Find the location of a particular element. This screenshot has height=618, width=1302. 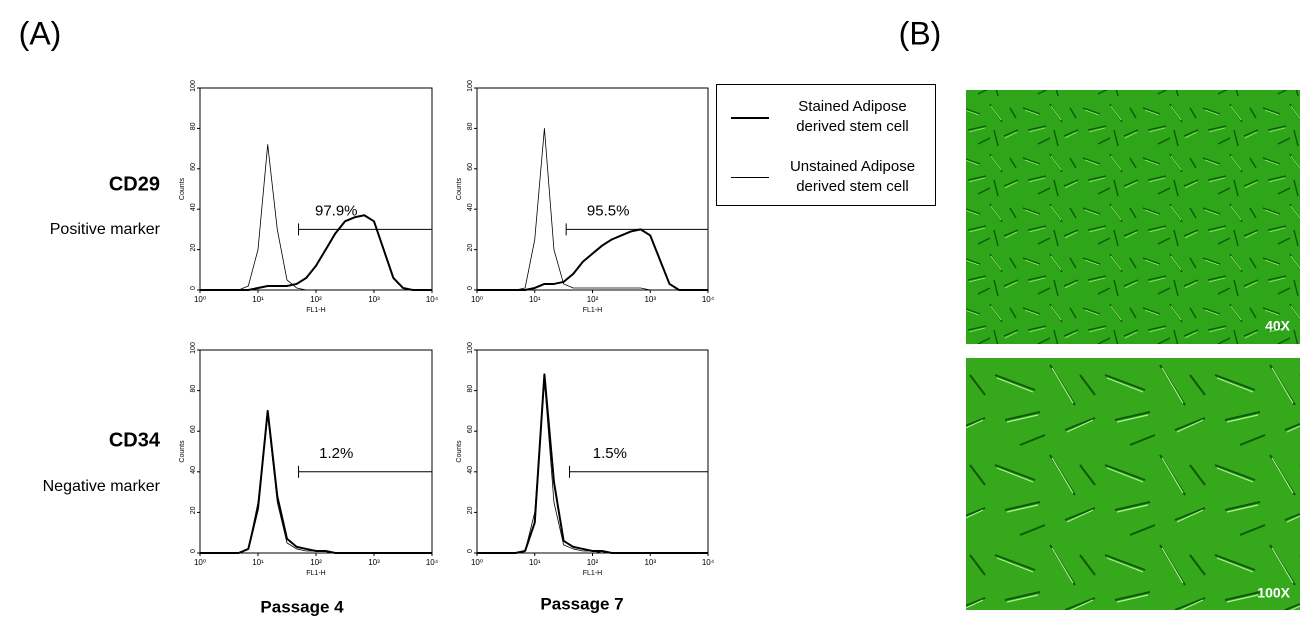

magnification: 100X is located at coordinates (1273, 593).